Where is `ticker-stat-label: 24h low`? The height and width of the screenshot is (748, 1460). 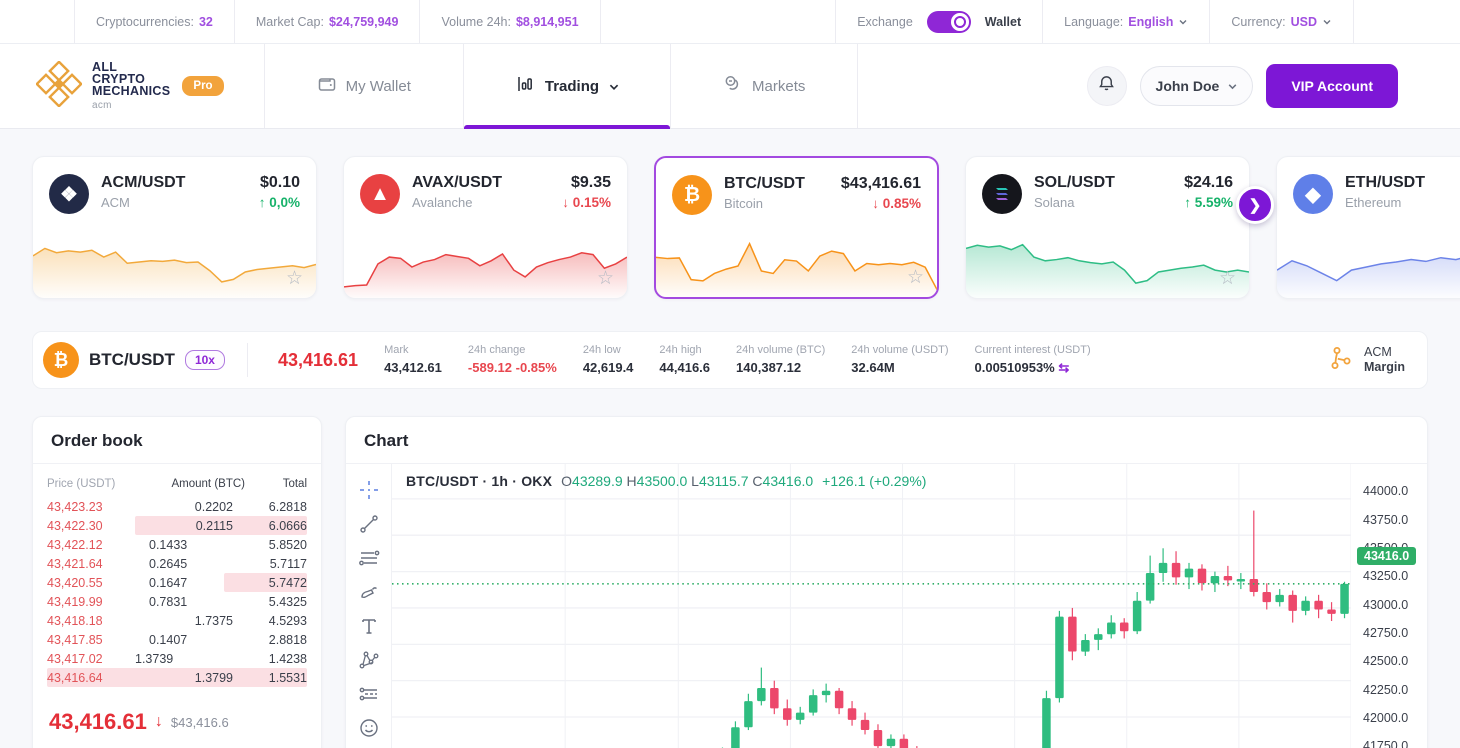
ticker-stat-label: 24h low is located at coordinates (601, 350).